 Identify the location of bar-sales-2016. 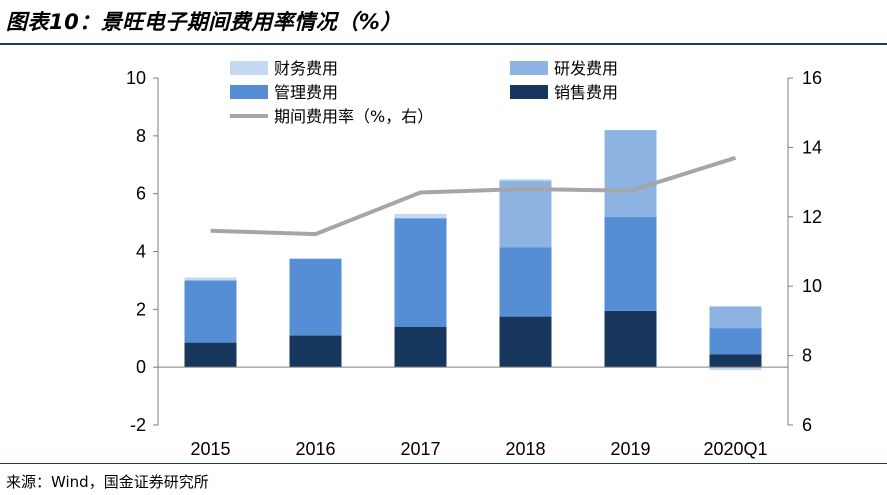
(315, 351).